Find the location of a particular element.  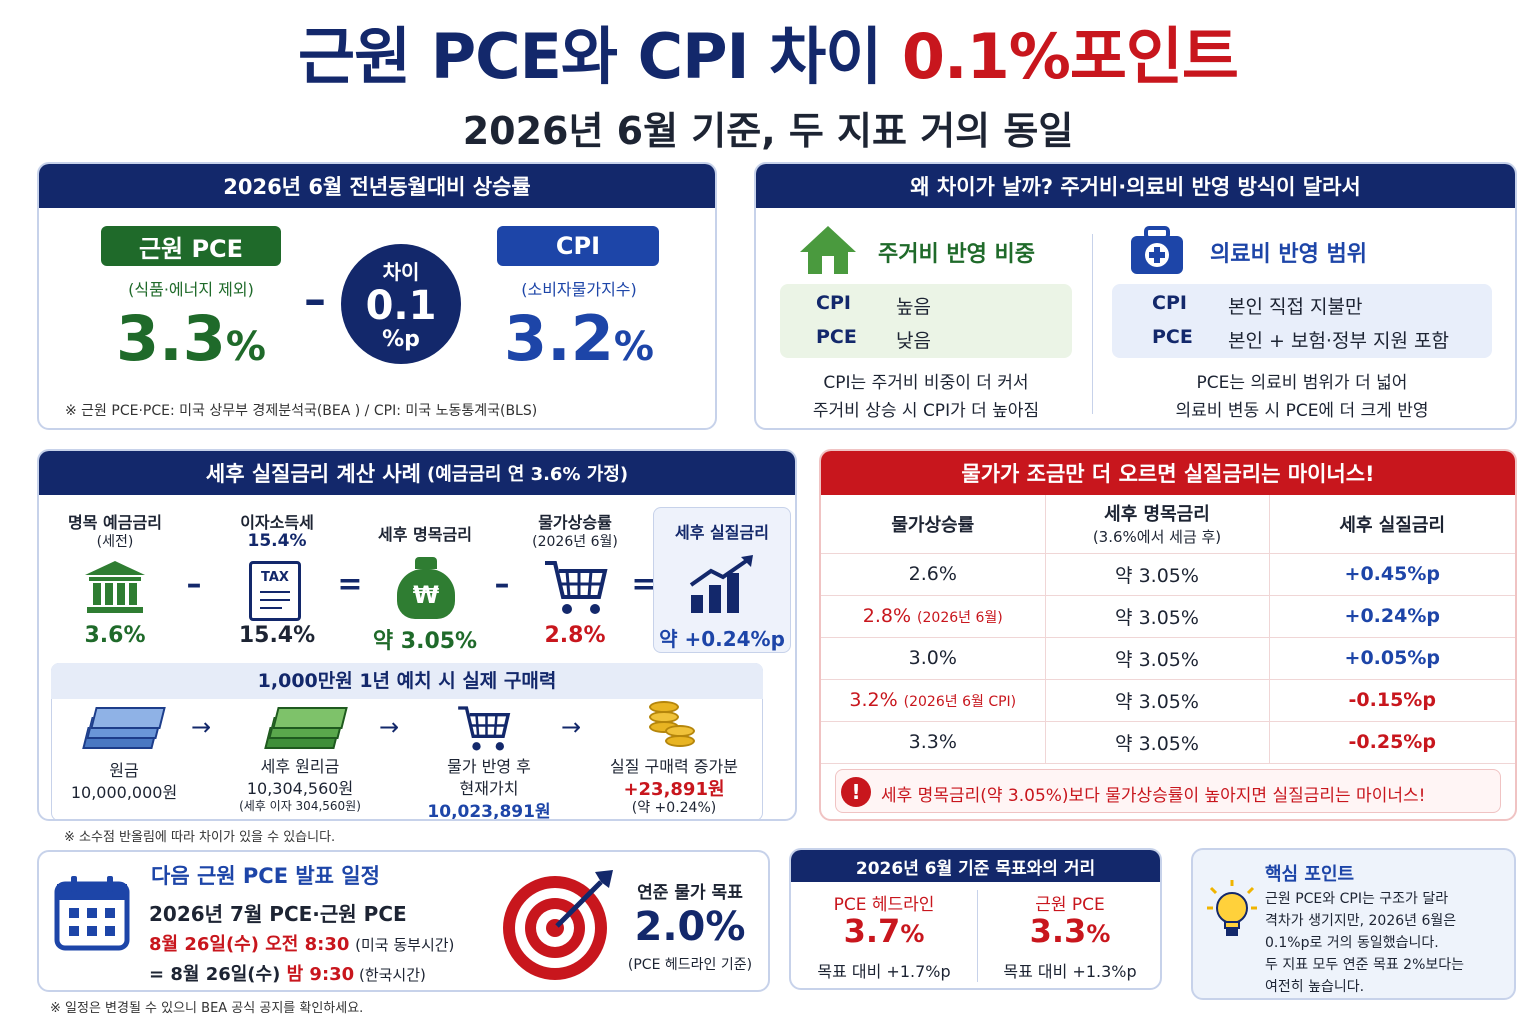

row-inflation: 2.8% (2026년 6월) is located at coordinates (933, 616).